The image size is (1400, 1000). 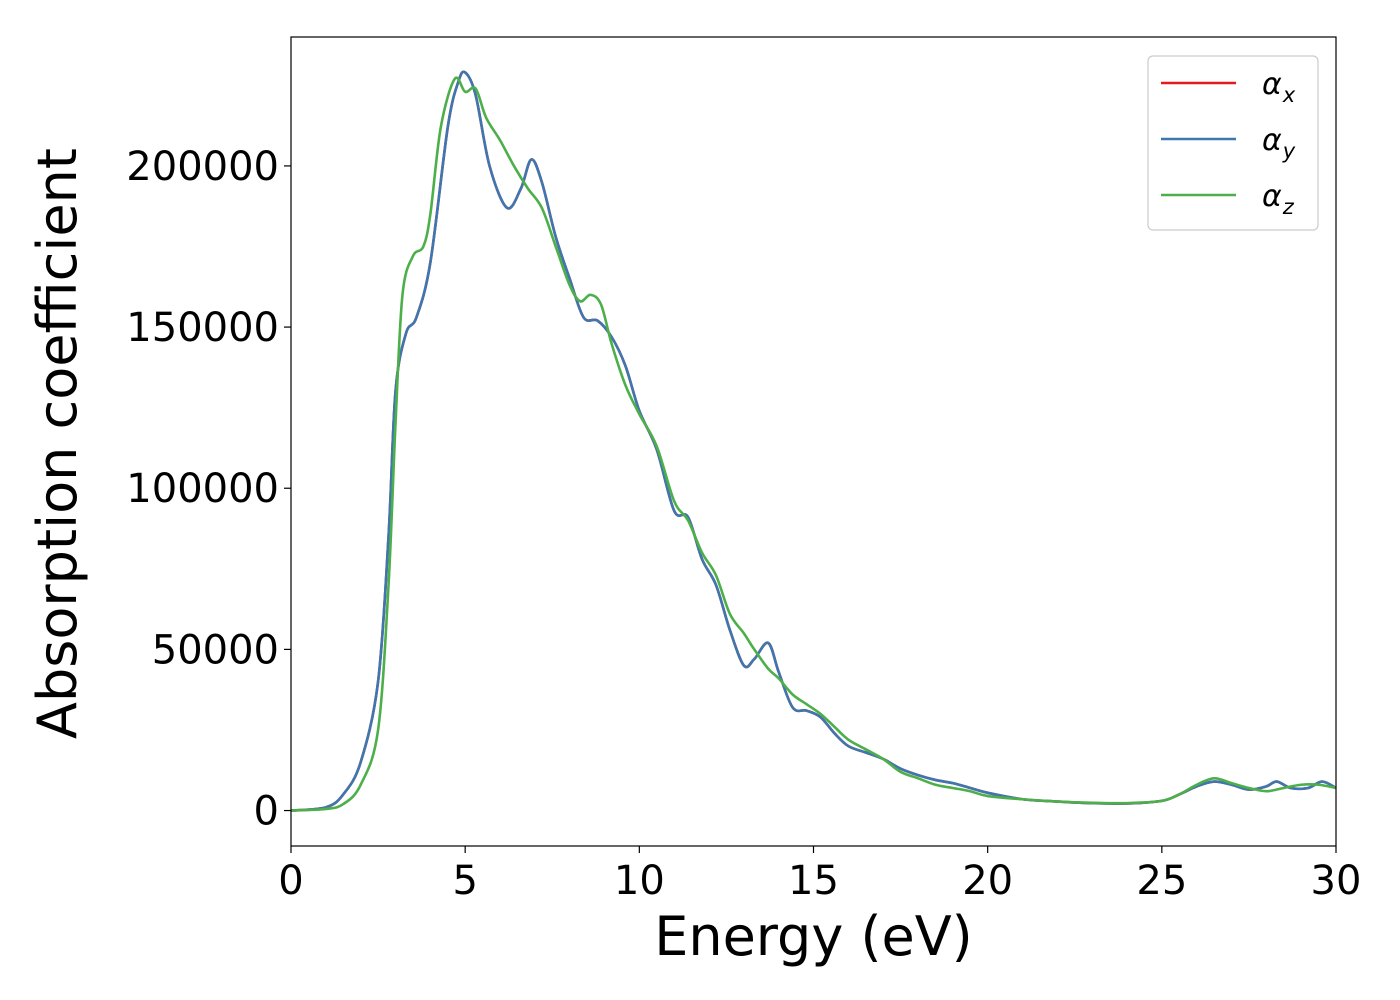 I want to click on x-tick-label: 30, so click(x=1336, y=881).